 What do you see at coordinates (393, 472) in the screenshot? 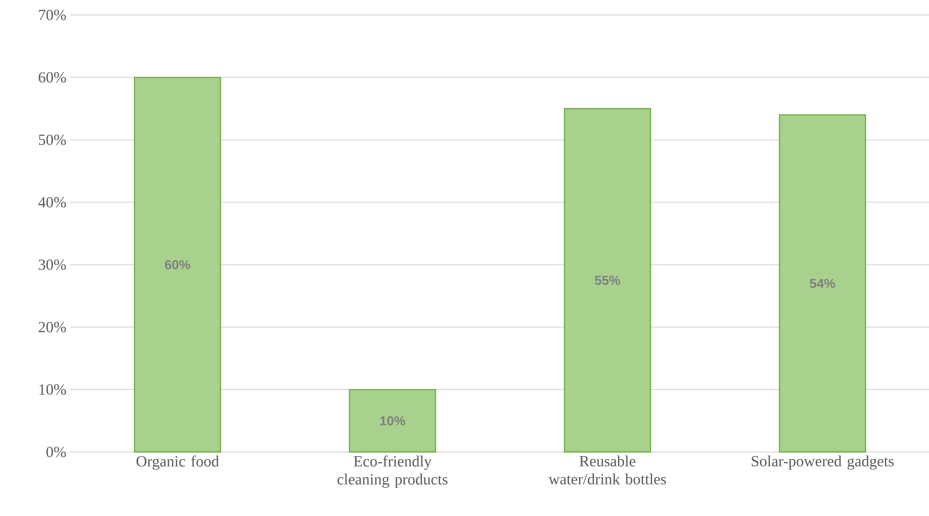
I see `x-tick-label: Eco-friendly cleaning products` at bounding box center [393, 472].